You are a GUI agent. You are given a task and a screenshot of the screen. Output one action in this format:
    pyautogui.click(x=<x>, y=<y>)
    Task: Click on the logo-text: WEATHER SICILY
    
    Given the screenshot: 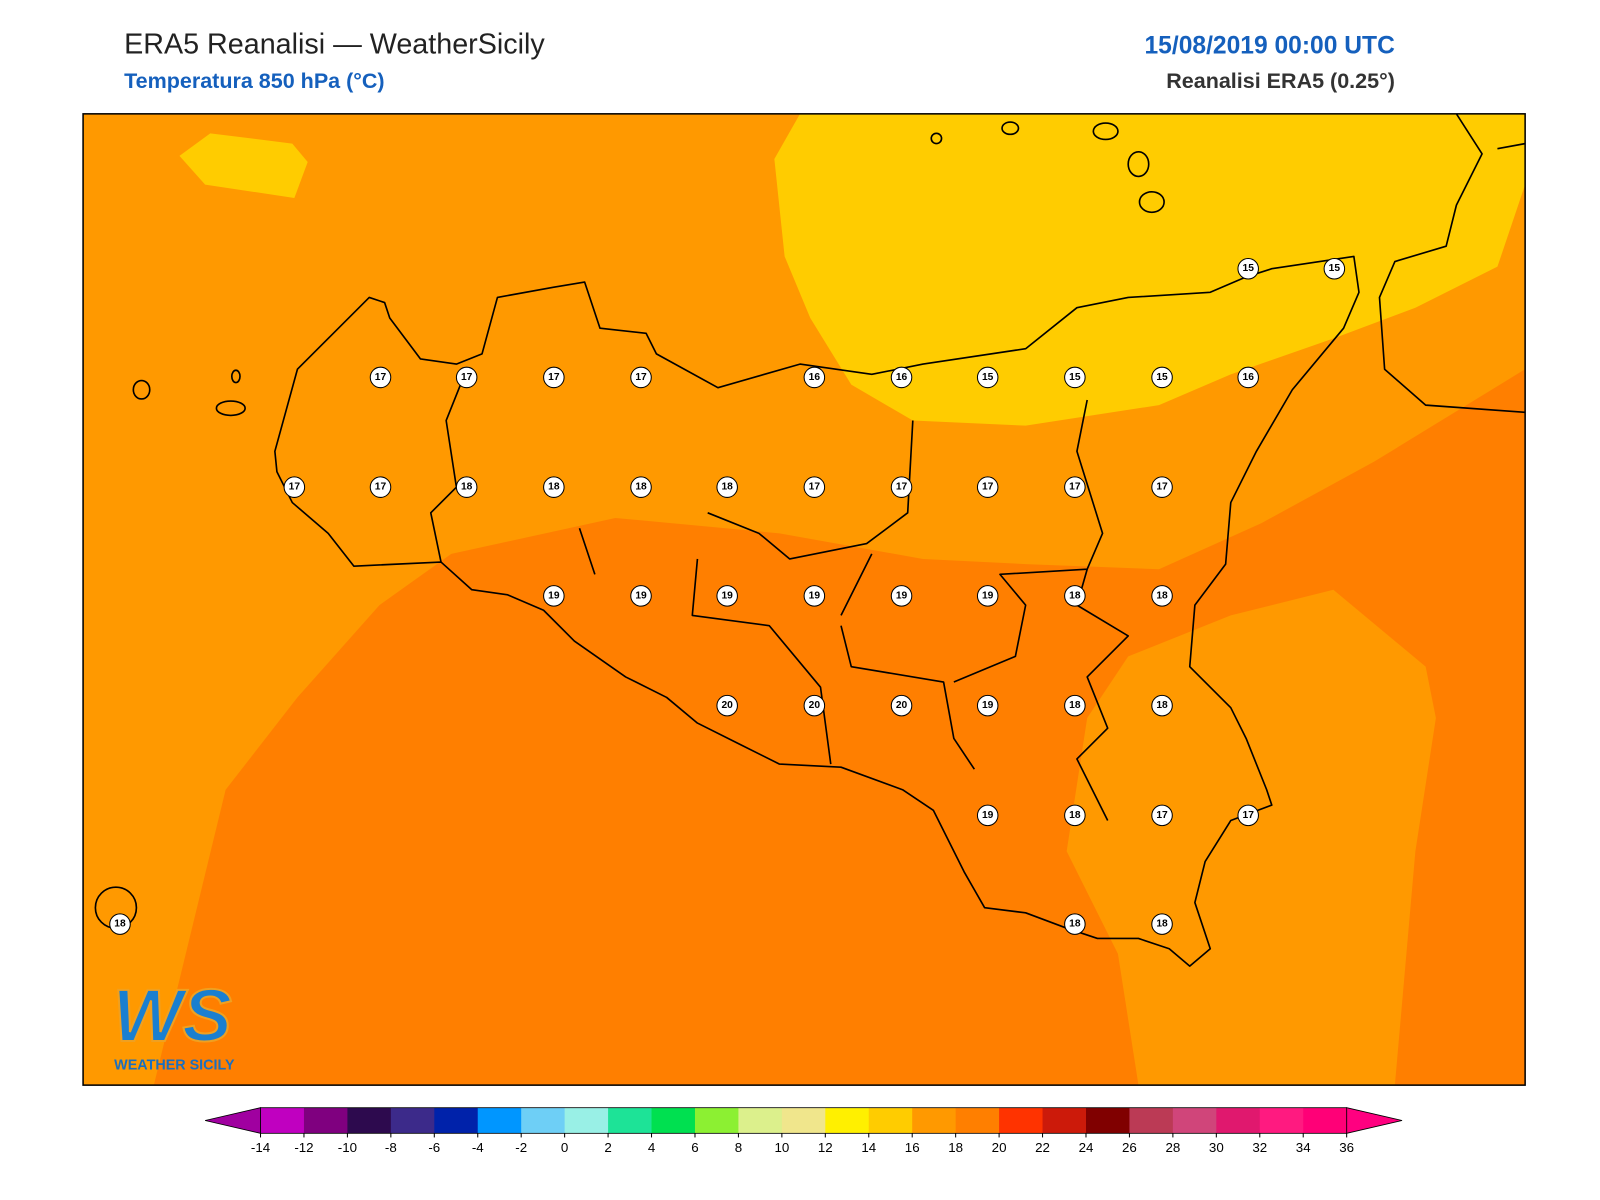 What is the action you would take?
    pyautogui.click(x=174, y=1066)
    